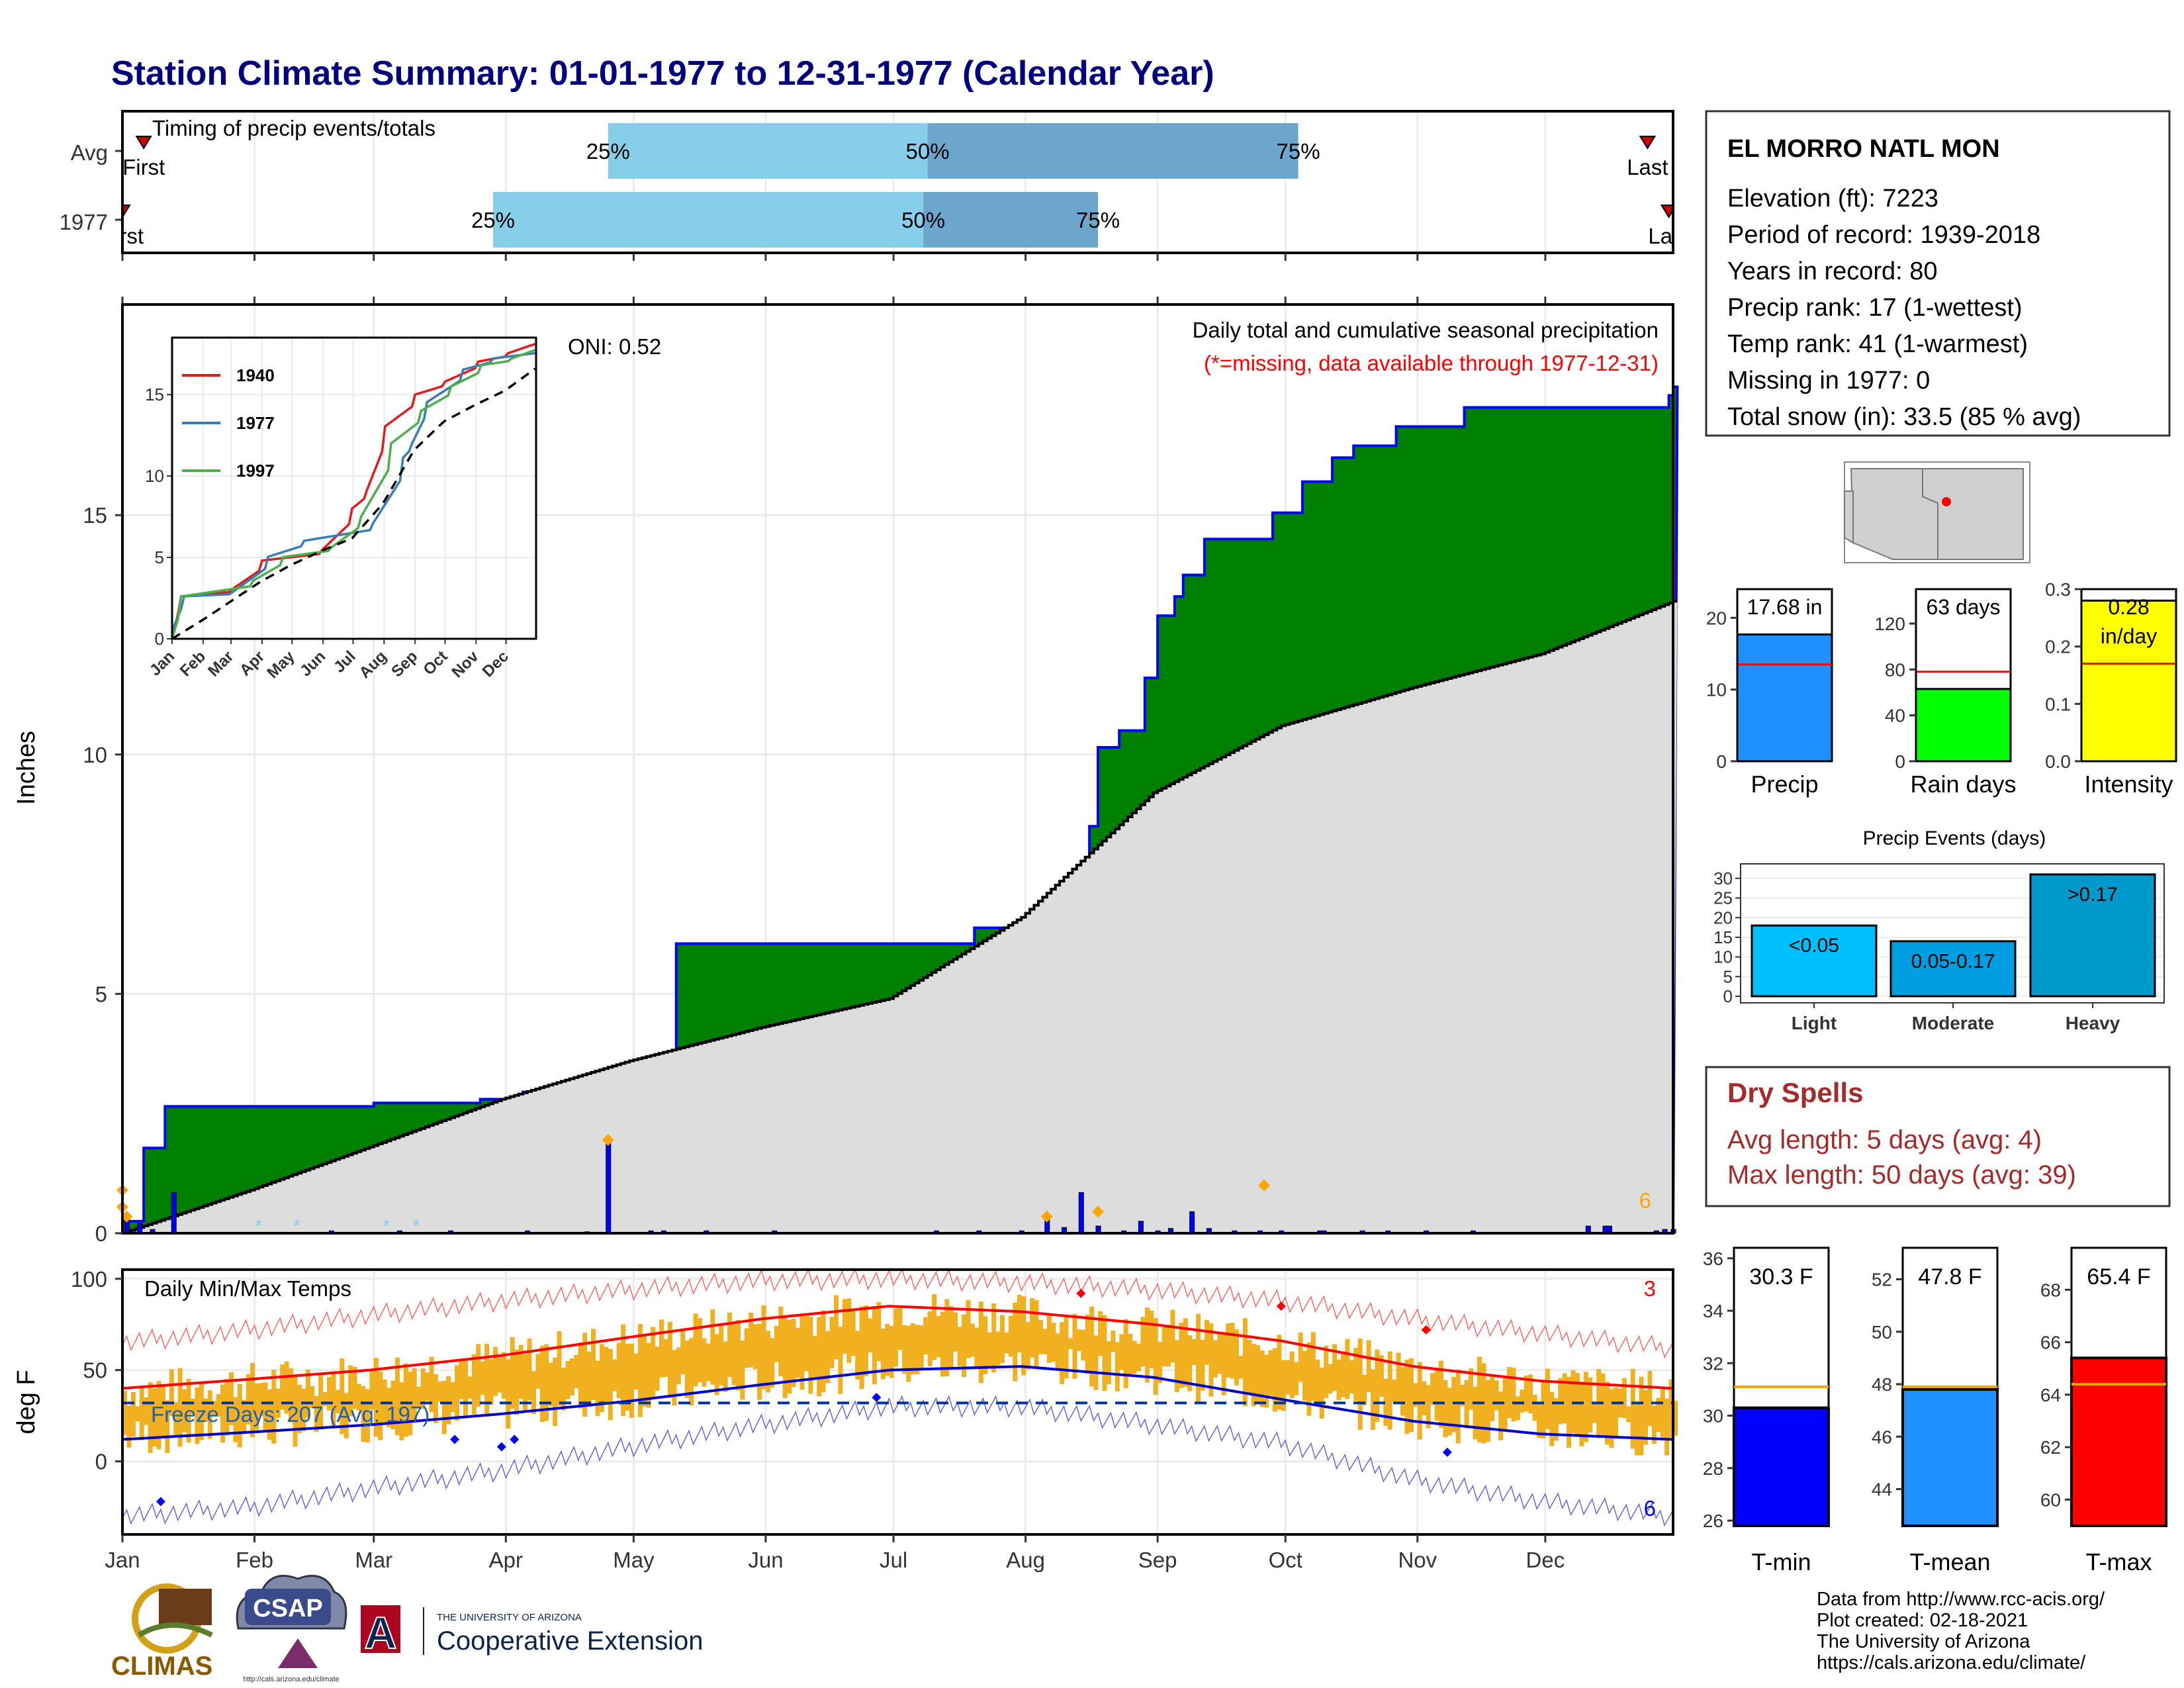  What do you see at coordinates (1949, 1561) in the screenshot?
I see `temp-bar-name: T-mean` at bounding box center [1949, 1561].